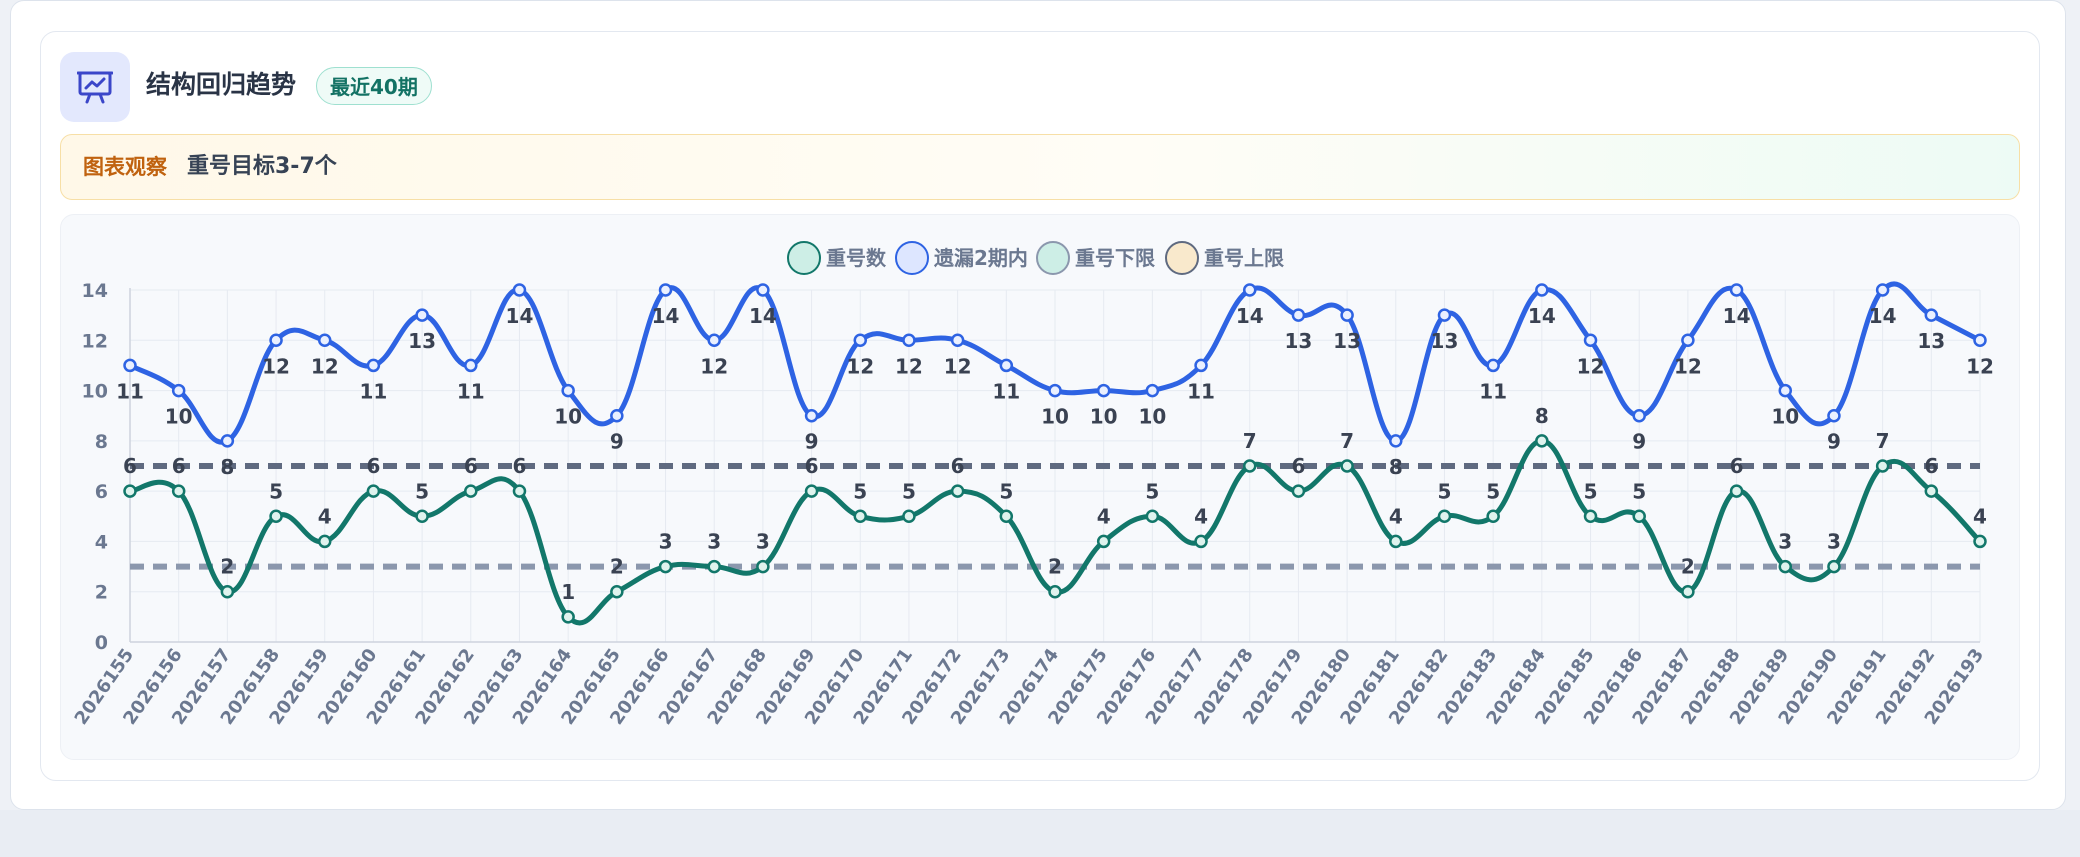 Image resolution: width=2080 pixels, height=857 pixels. I want to click on y-tick-label: 6, so click(101, 492).